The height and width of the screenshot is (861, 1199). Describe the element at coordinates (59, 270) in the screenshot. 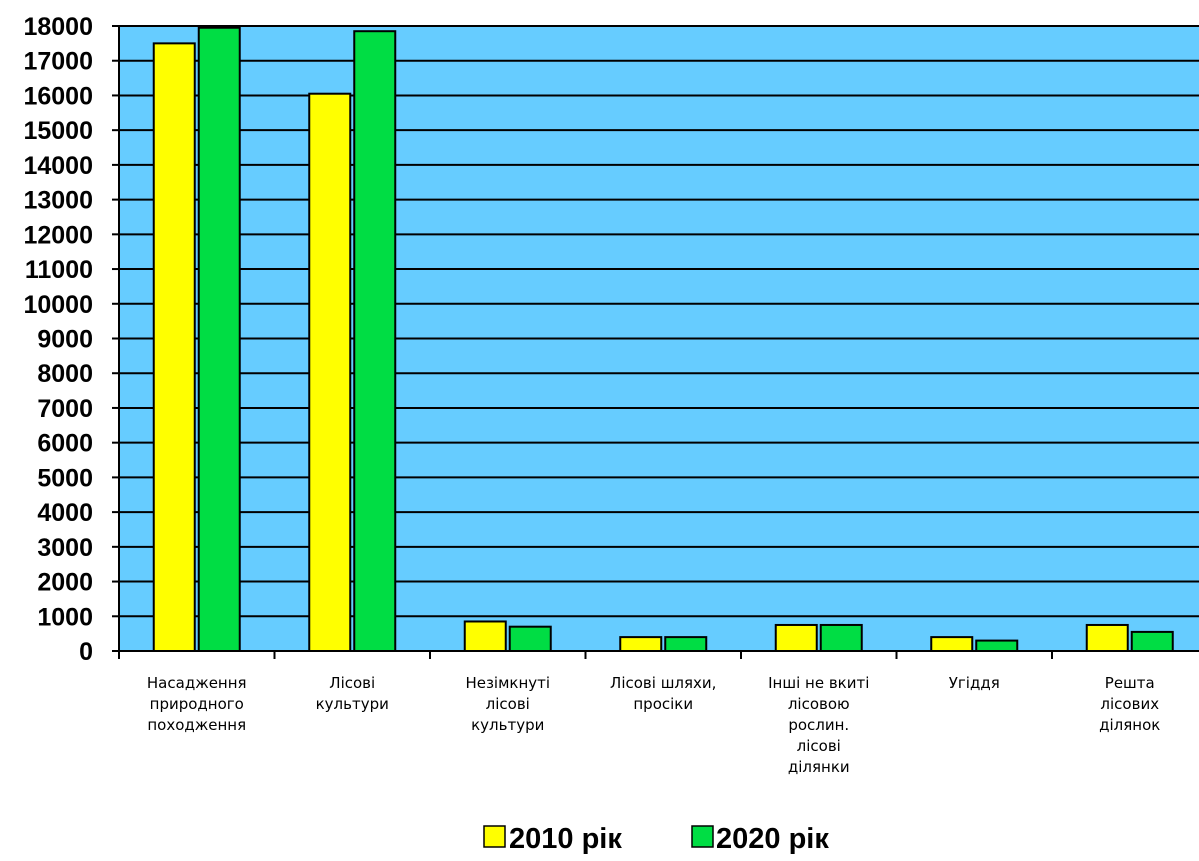

I see `y-tick-label: 11000` at that location.